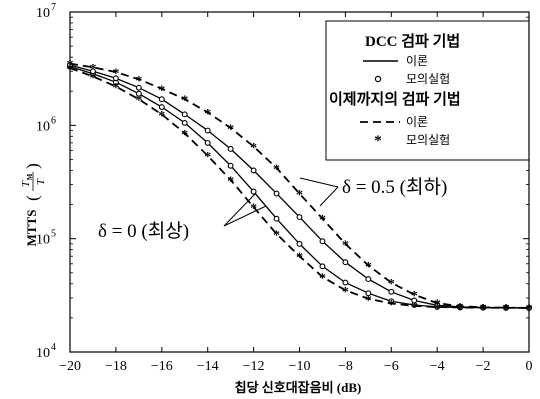  I want to click on y-axis-label-open-paren: (, so click(32, 198).